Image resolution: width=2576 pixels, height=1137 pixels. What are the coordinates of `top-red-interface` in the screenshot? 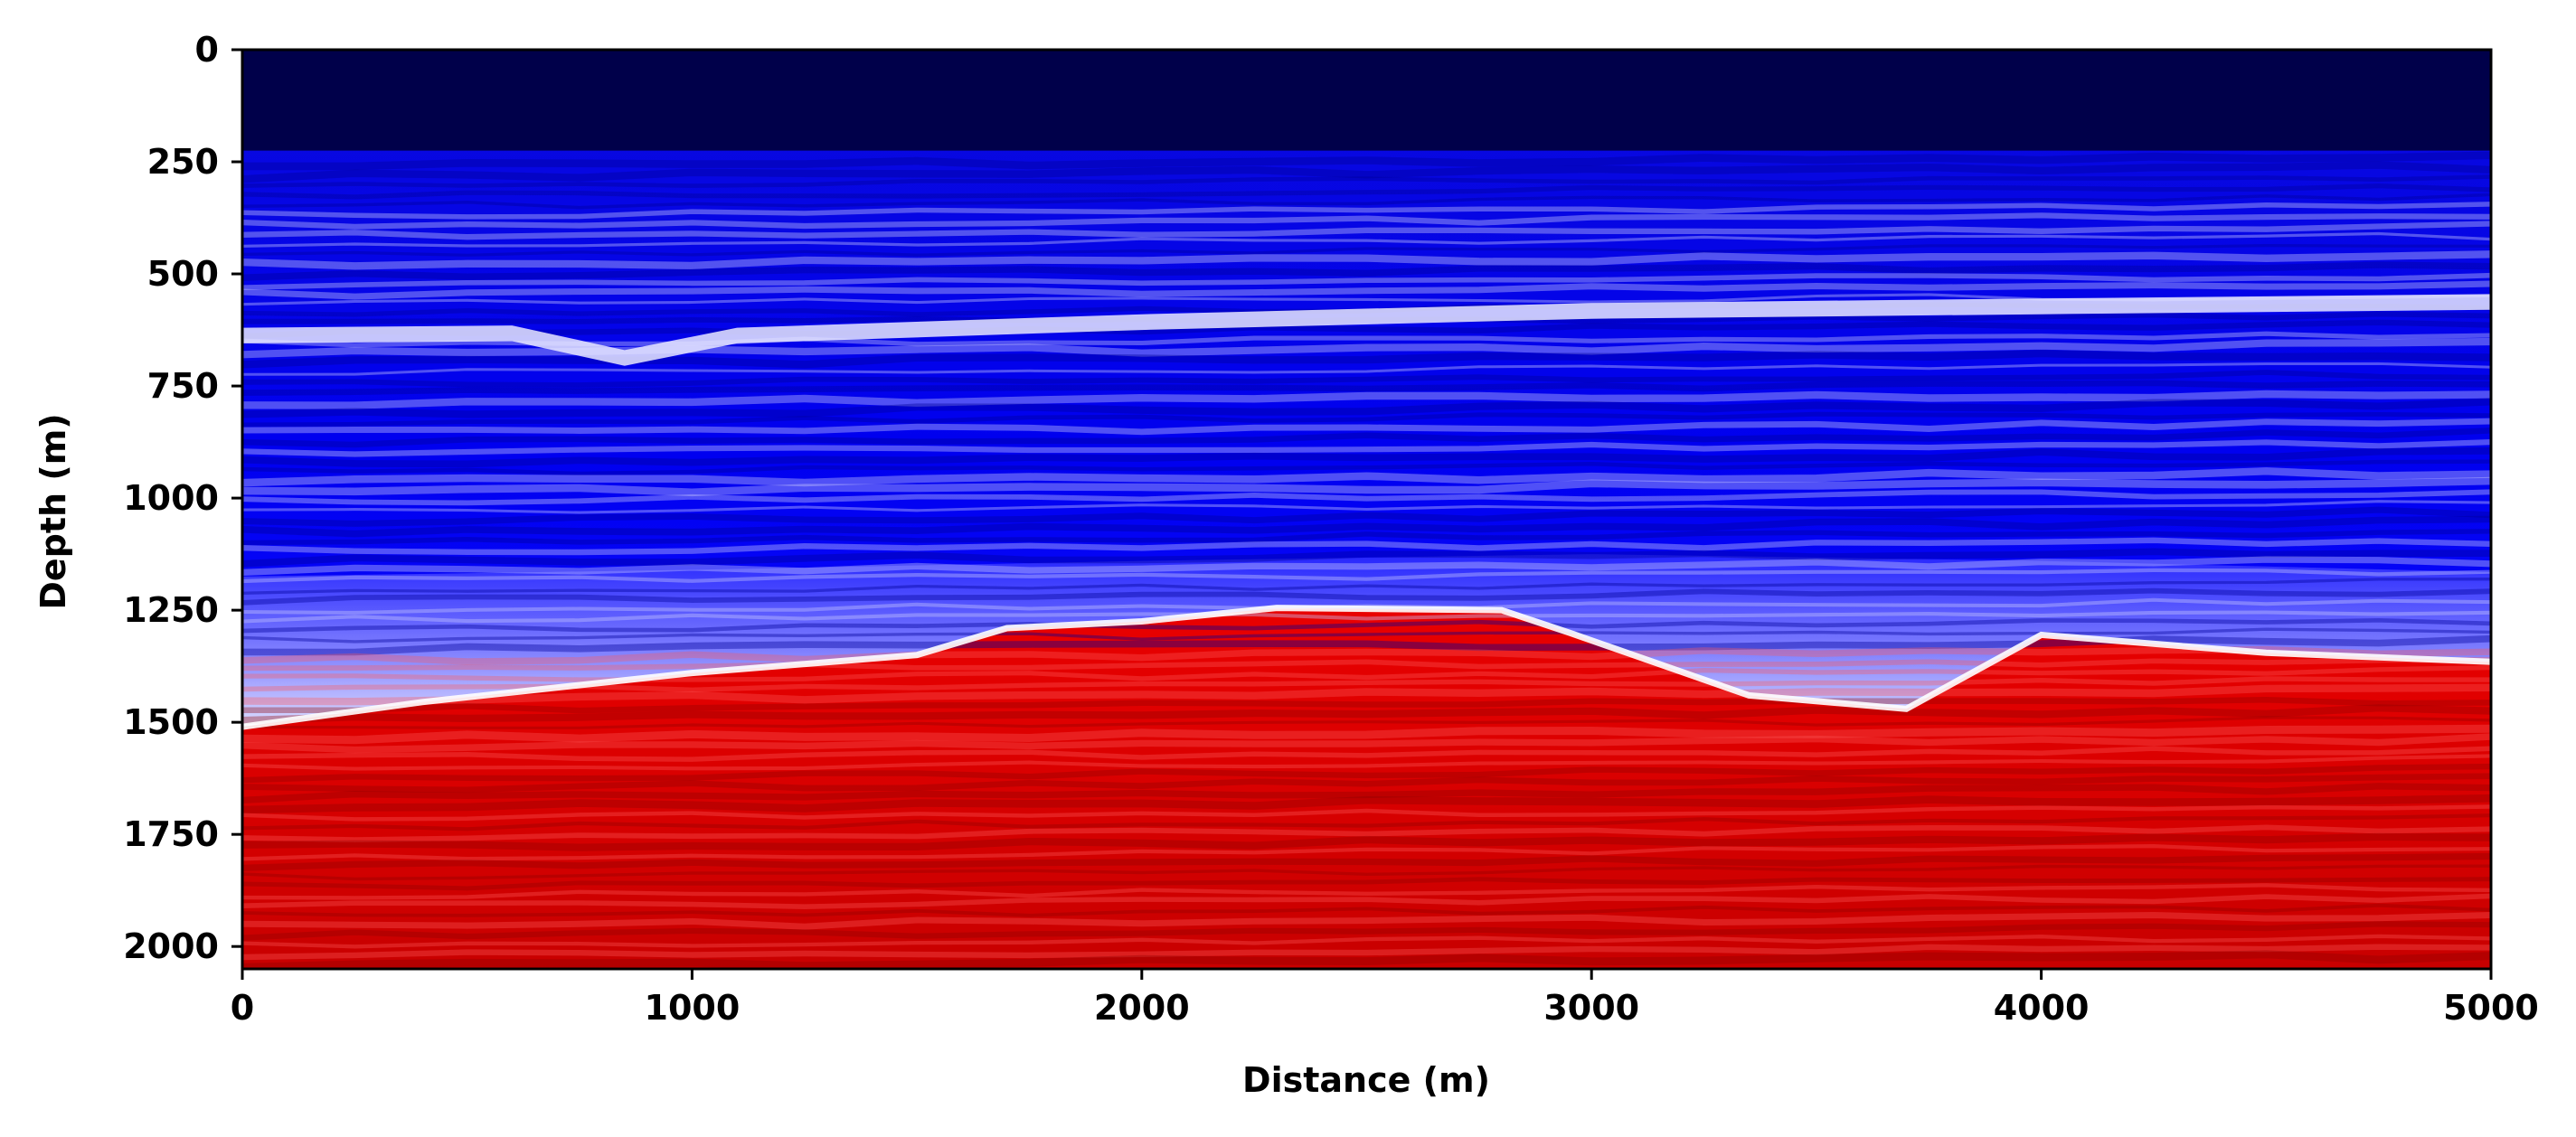 It's located at (1366, 667).